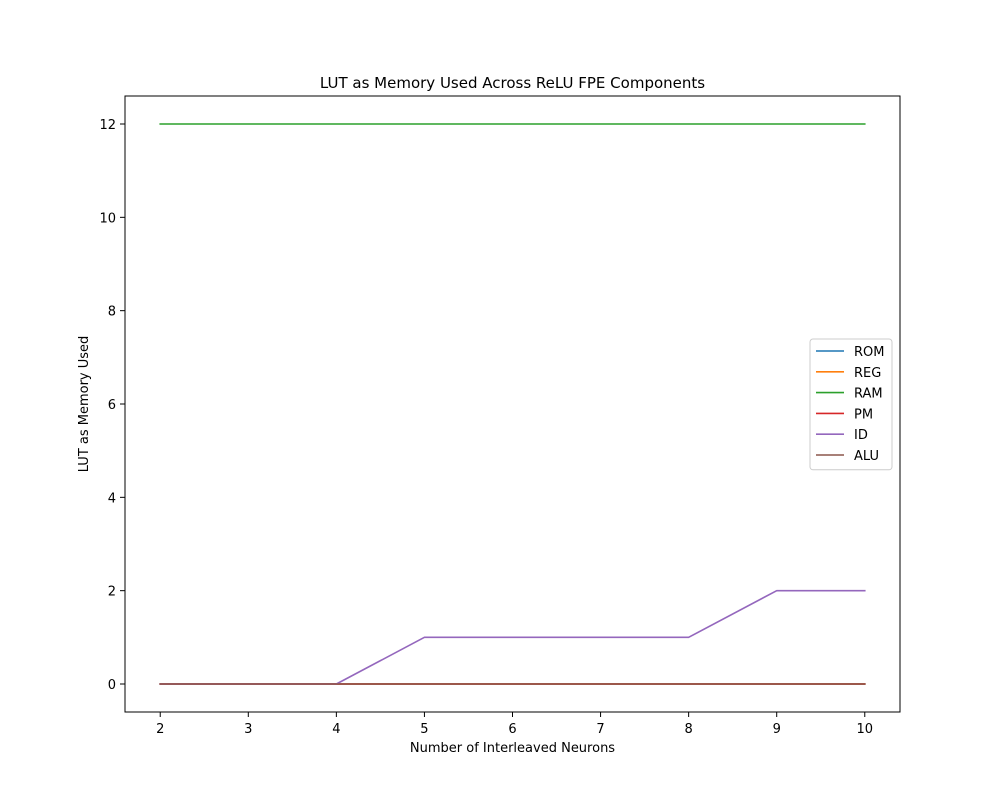  Describe the element at coordinates (688, 729) in the screenshot. I see `x-tick-label: 8` at that location.